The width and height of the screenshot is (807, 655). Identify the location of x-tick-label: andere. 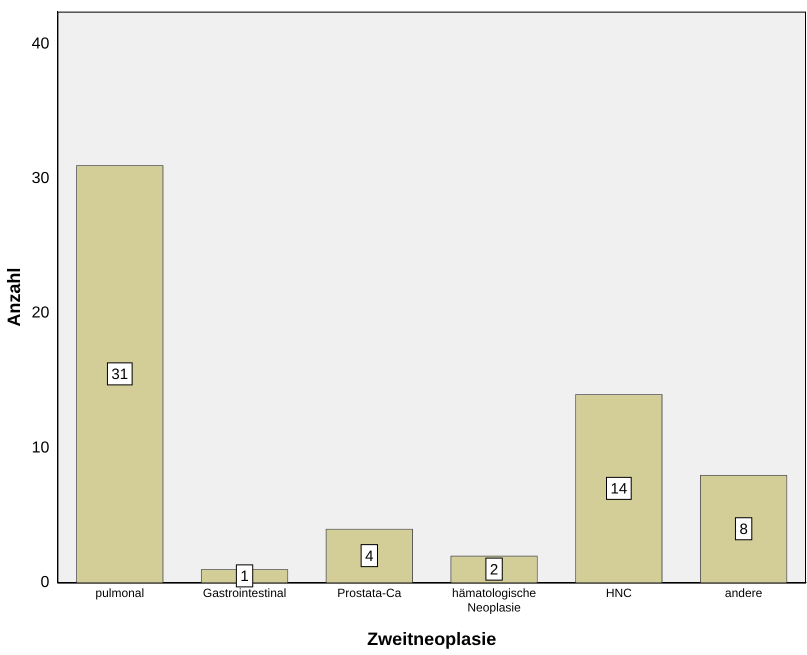
(743, 593).